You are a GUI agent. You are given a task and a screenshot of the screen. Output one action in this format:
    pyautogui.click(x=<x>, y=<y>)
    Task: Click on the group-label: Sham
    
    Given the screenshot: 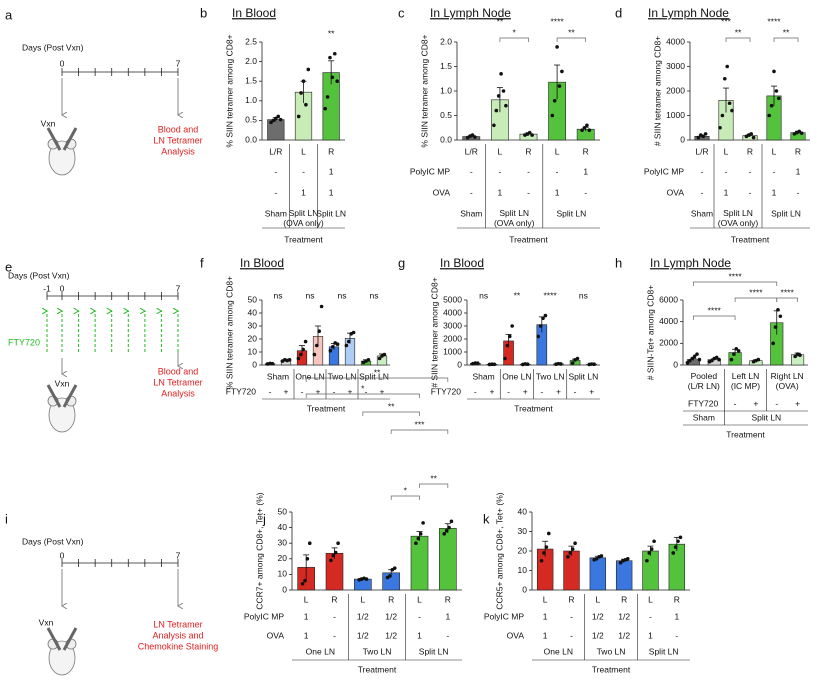 What is the action you would take?
    pyautogui.click(x=471, y=213)
    